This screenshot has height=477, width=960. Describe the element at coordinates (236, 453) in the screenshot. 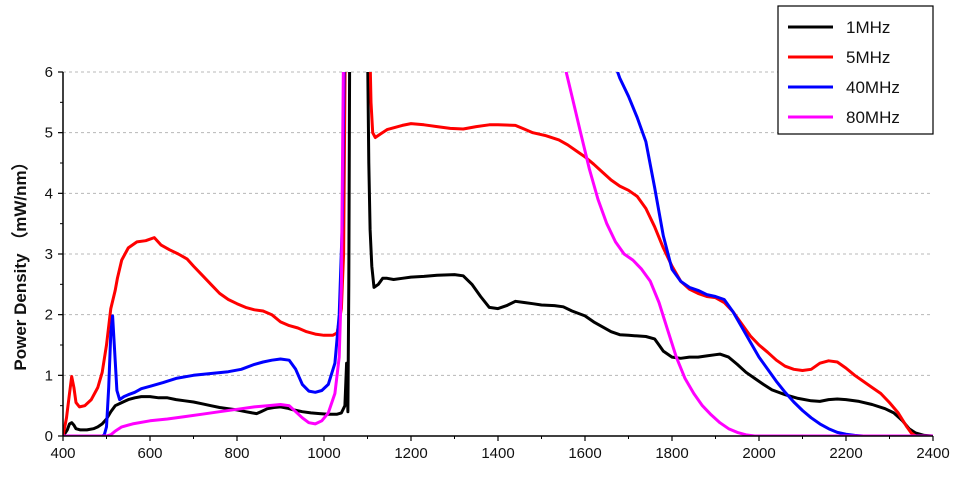

I see `x-tick-label: 800` at that location.